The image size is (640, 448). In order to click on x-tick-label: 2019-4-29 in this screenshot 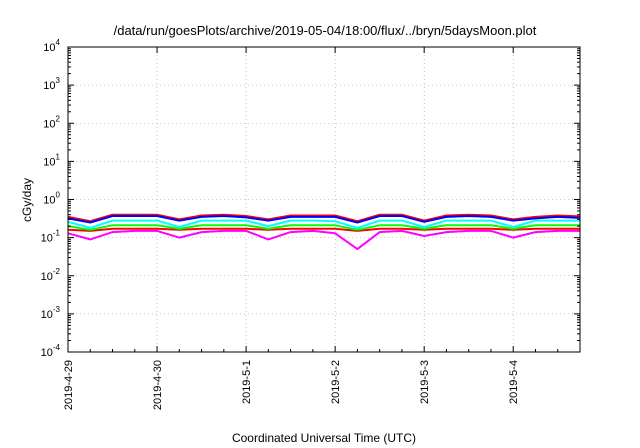, I will do `click(69, 385)`.